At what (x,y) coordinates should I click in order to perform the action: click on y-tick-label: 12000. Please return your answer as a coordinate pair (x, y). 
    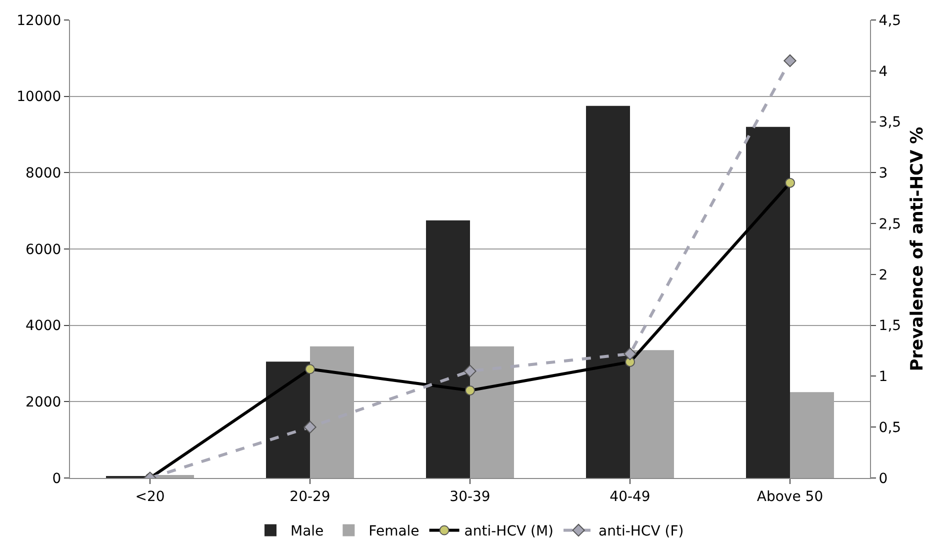
    Looking at the image, I should click on (39, 20).